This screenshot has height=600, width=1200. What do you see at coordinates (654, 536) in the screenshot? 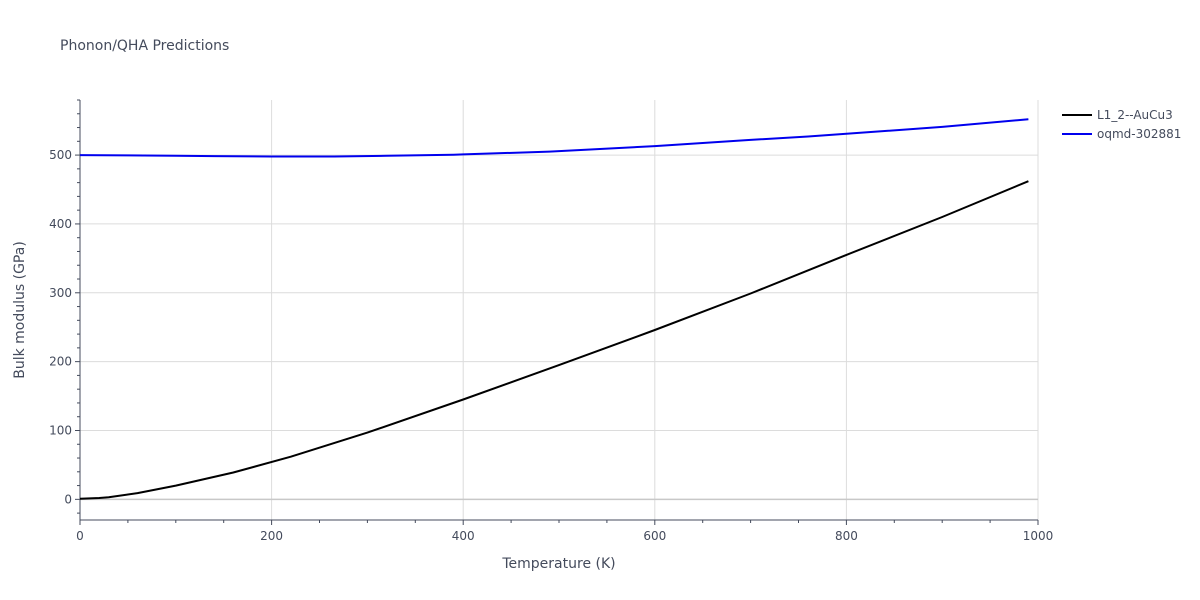
I see `x-tick-label: 600` at bounding box center [654, 536].